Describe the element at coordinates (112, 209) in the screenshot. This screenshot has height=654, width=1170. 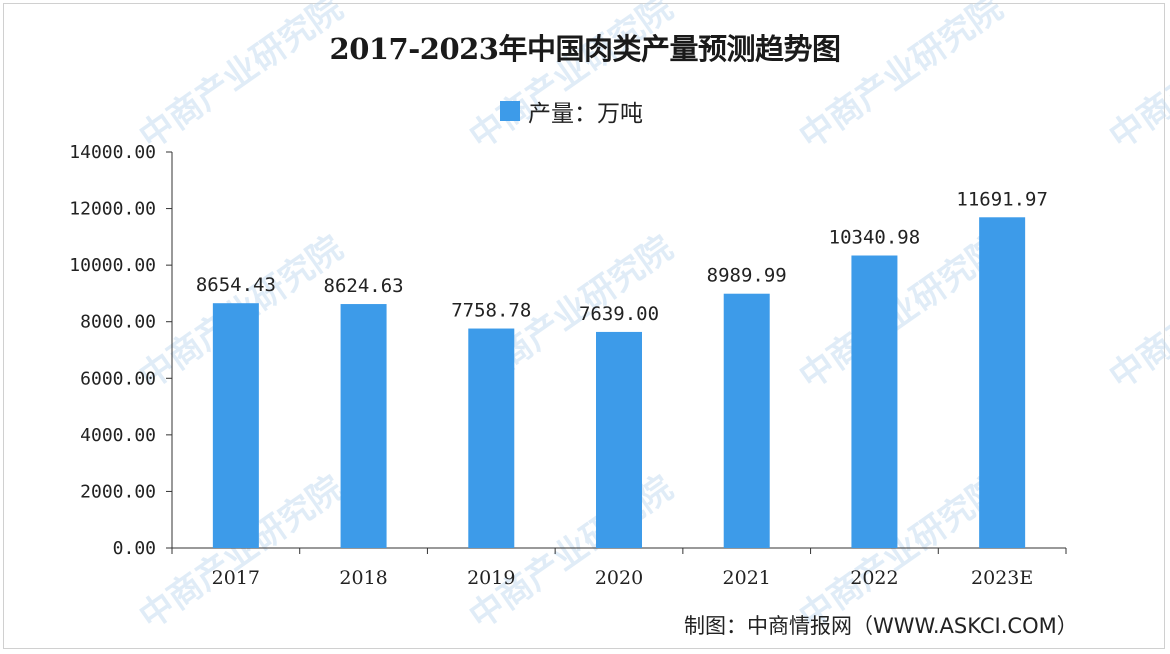
I see `y-tick-label: 12000.00` at that location.